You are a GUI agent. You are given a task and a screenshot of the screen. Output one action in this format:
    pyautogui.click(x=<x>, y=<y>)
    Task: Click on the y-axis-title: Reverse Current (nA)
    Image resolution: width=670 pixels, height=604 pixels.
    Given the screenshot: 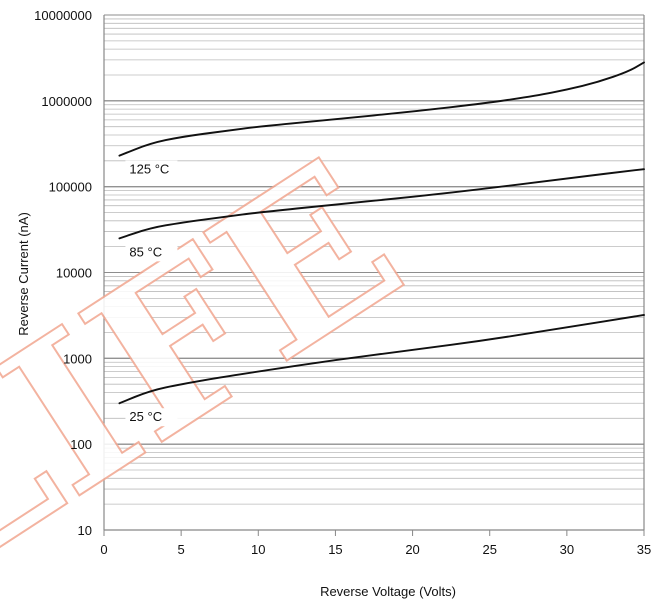 What is the action you would take?
    pyautogui.click(x=23, y=274)
    